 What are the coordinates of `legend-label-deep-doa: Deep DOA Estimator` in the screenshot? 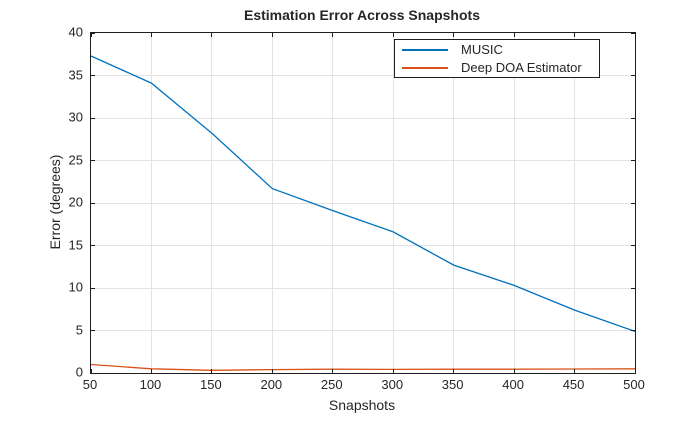 It's located at (521, 67).